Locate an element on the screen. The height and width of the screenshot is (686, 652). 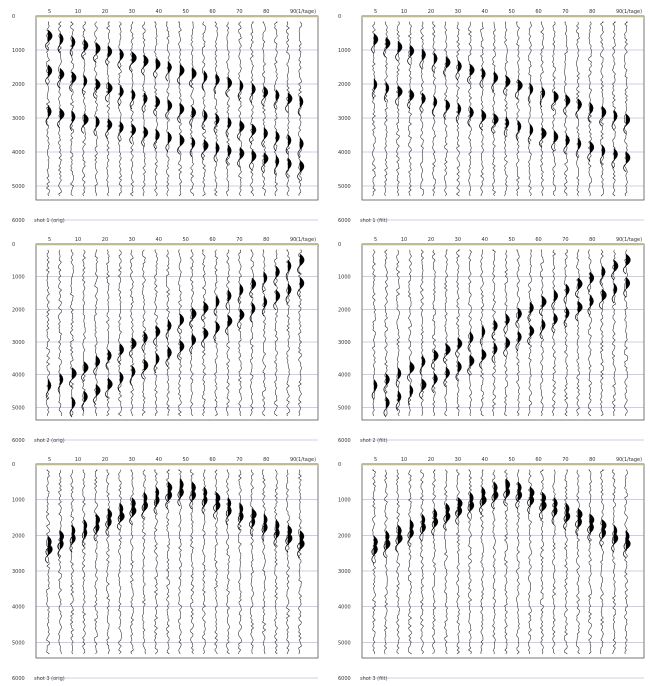
panel-caption: shot 2 (orig) is located at coordinates (49, 441).